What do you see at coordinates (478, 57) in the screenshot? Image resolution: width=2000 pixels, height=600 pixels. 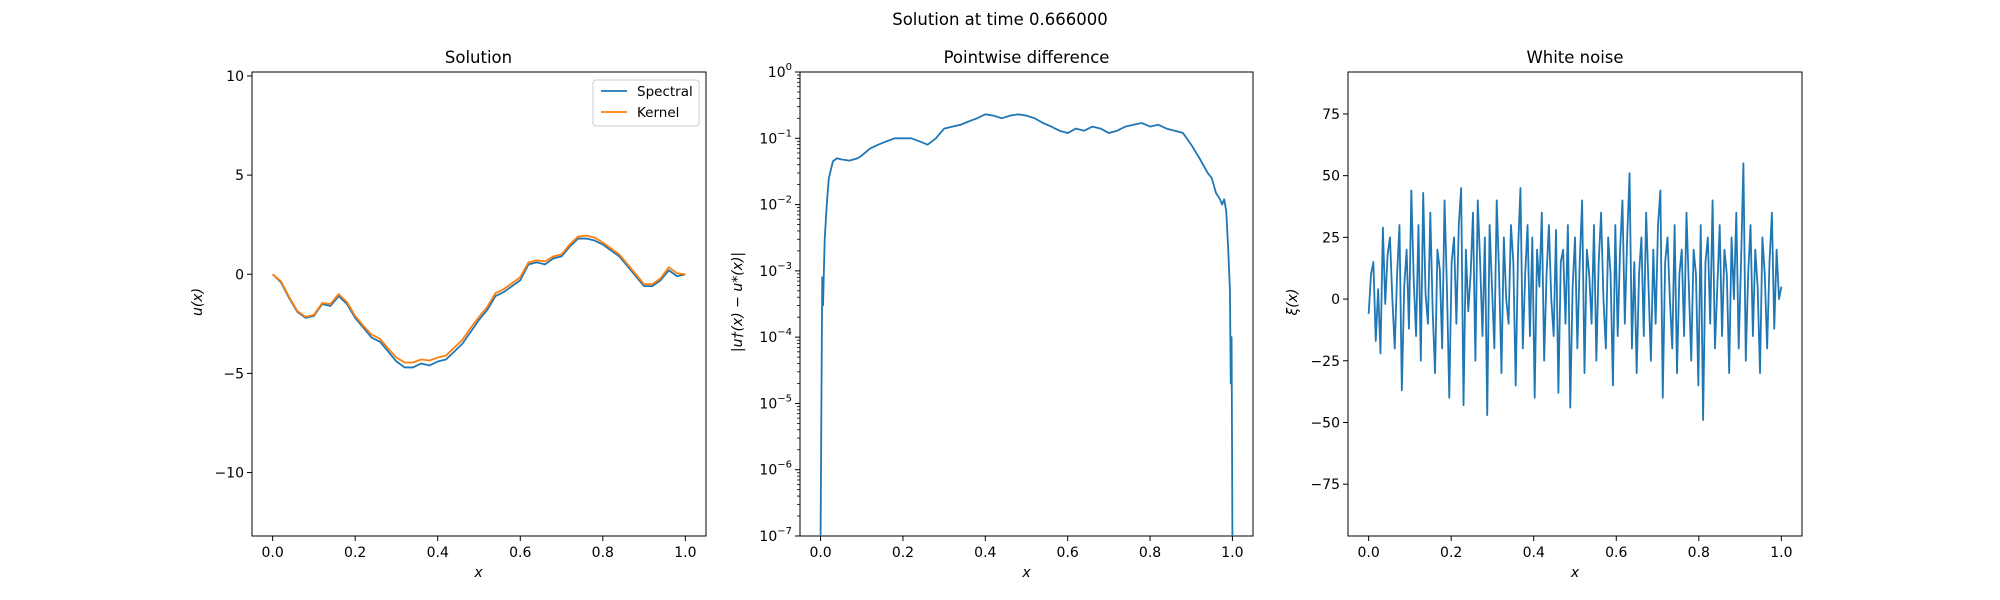 I see `solution-title: Solution` at bounding box center [478, 57].